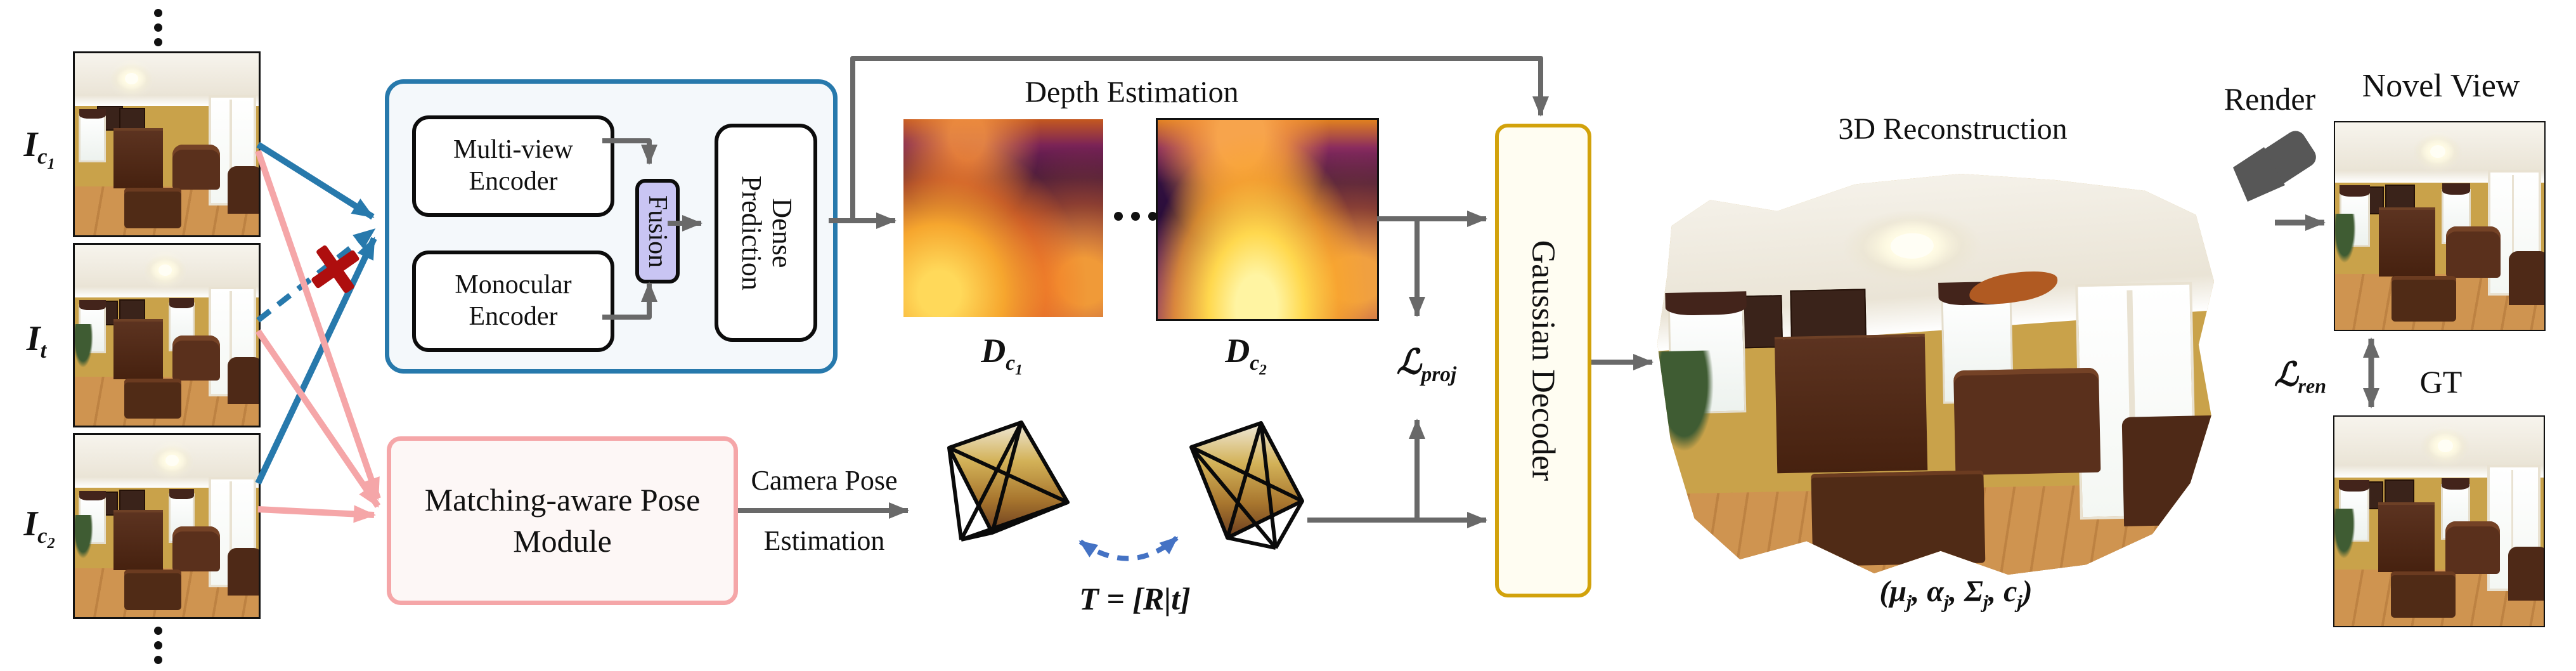 The height and width of the screenshot is (671, 2576). I want to click on arrow-input-c1-to-encoder, so click(315, 180).